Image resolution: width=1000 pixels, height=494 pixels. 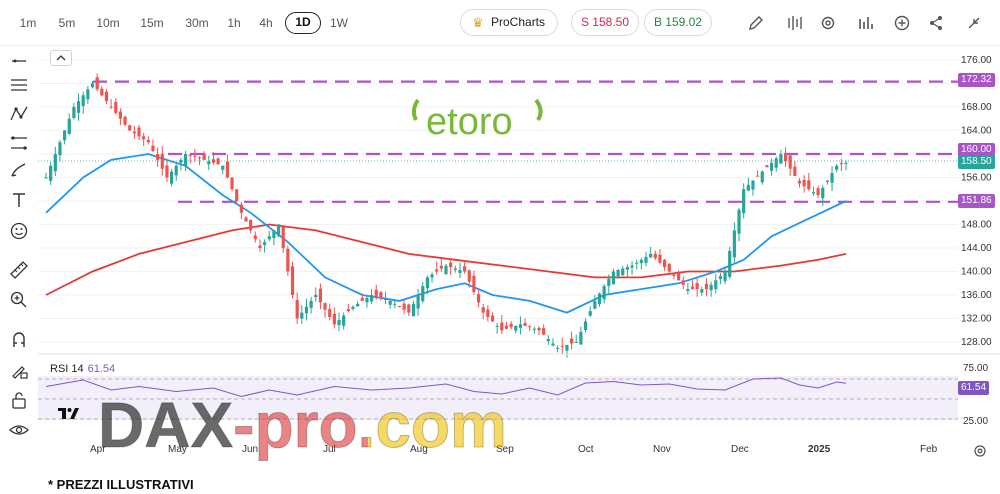 I want to click on pattern-icon, so click(x=19, y=114).